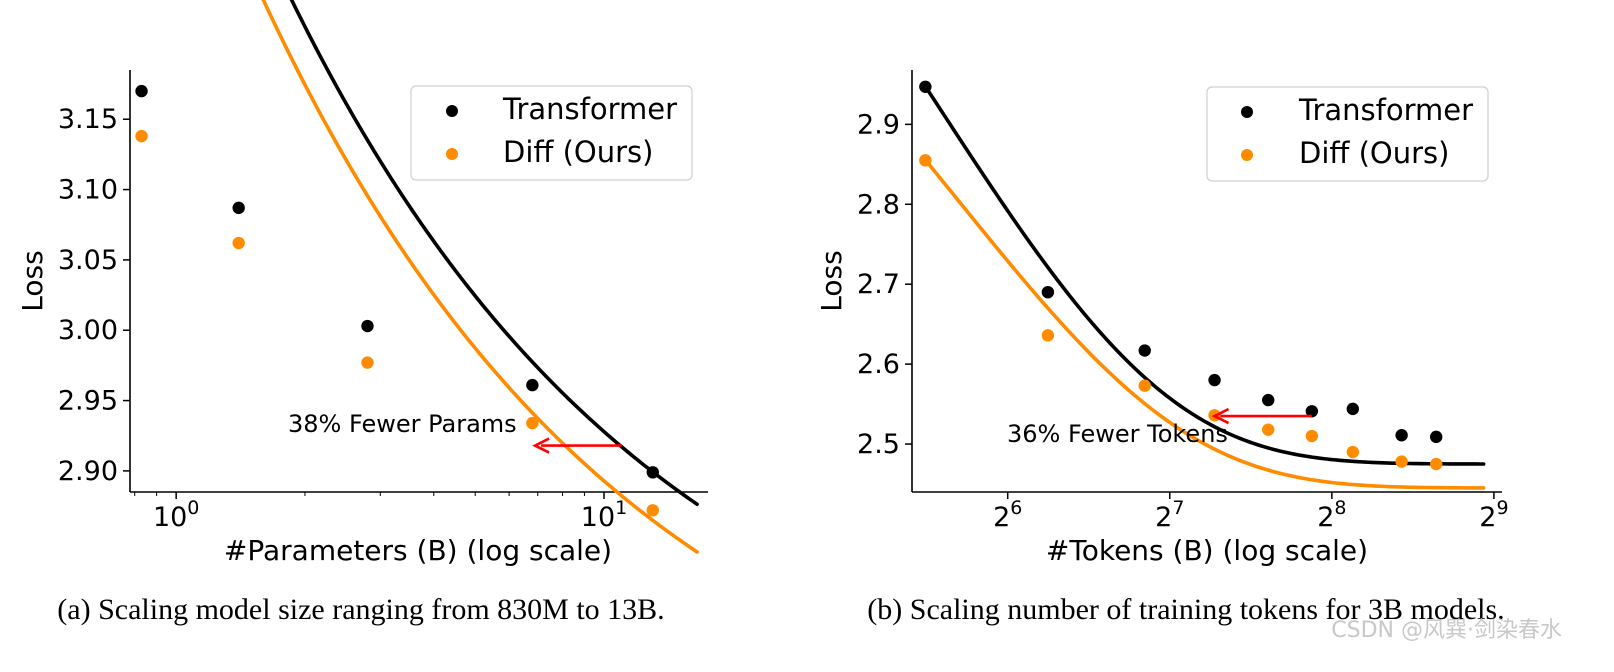 The height and width of the screenshot is (672, 1614). I want to click on chart-a-annotation-label: 38% Fewer Params, so click(402, 424).